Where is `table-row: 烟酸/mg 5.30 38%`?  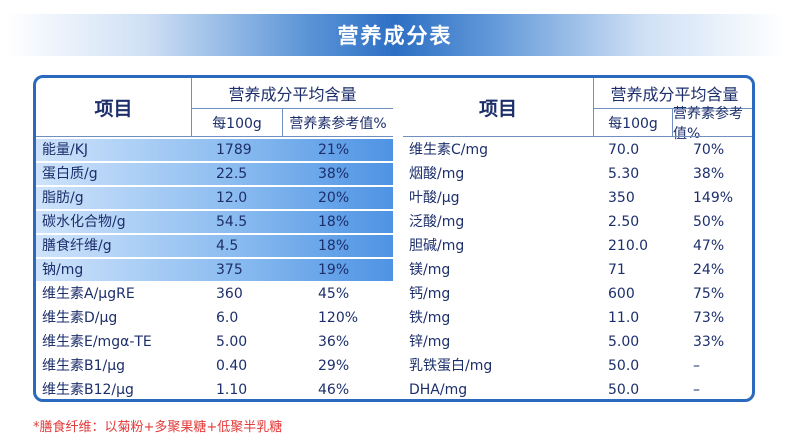
table-row: 烟酸/mg 5.30 38% is located at coordinates (577, 174).